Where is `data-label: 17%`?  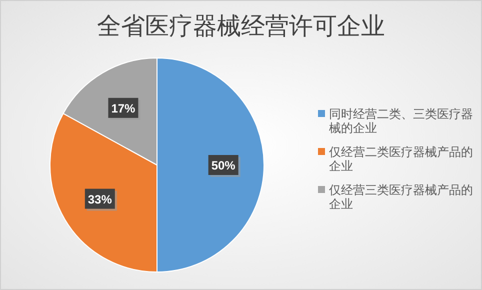 data-label: 17% is located at coordinates (123, 108).